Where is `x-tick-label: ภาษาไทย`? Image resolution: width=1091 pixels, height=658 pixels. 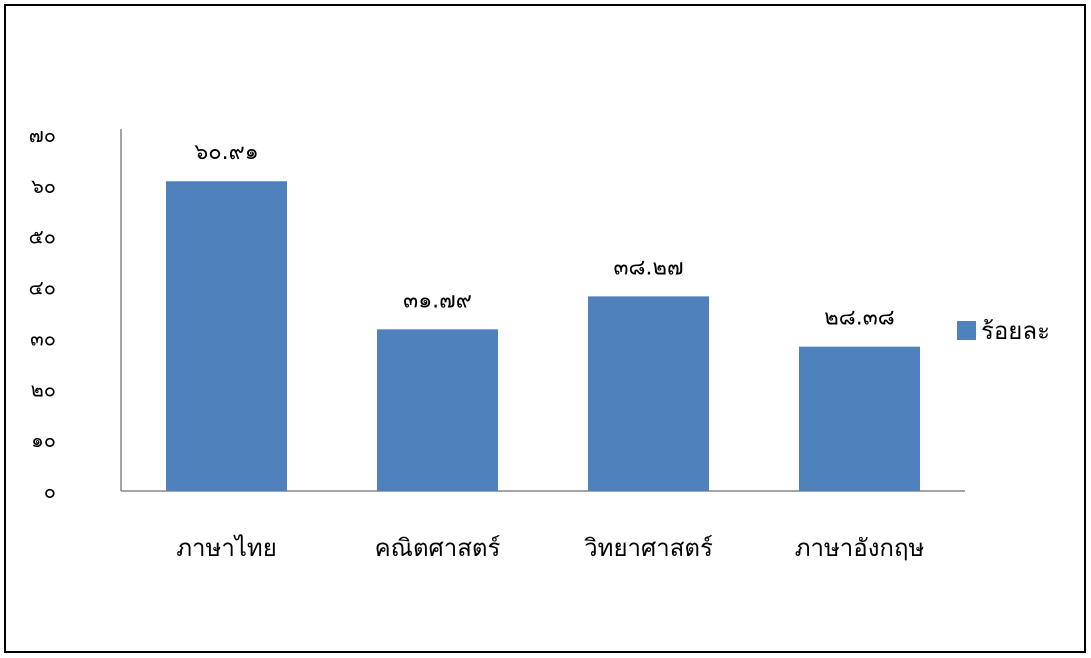 x-tick-label: ภาษาไทย is located at coordinates (226, 548).